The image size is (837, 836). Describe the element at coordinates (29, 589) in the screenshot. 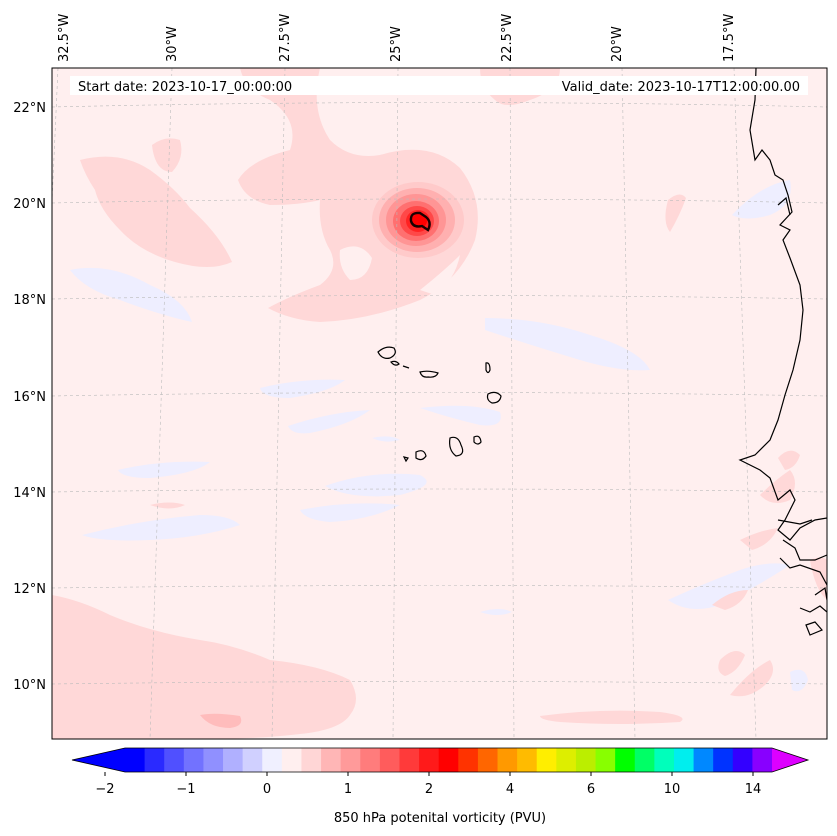

I see `lat-label: 12°N` at that location.